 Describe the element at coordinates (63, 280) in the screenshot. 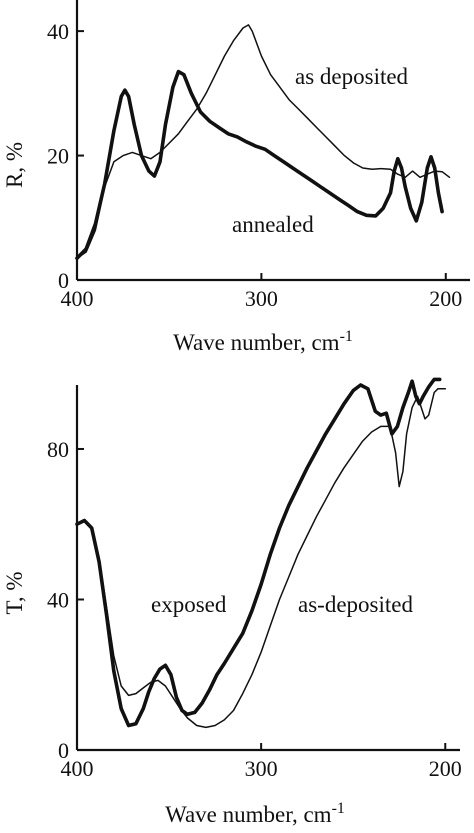

I see `reflectance-y-tick-label: 0` at that location.